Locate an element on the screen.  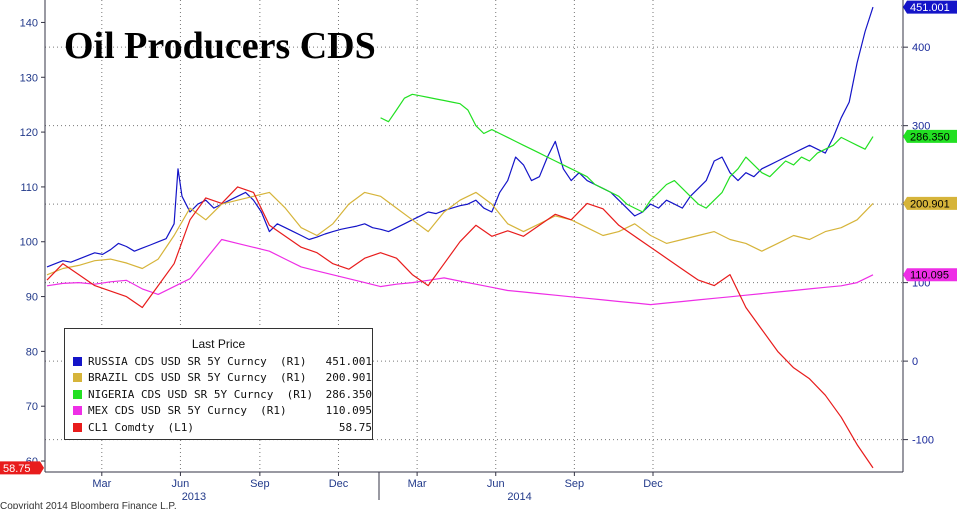
legend-value: 110.095 is located at coordinates (348, 411).